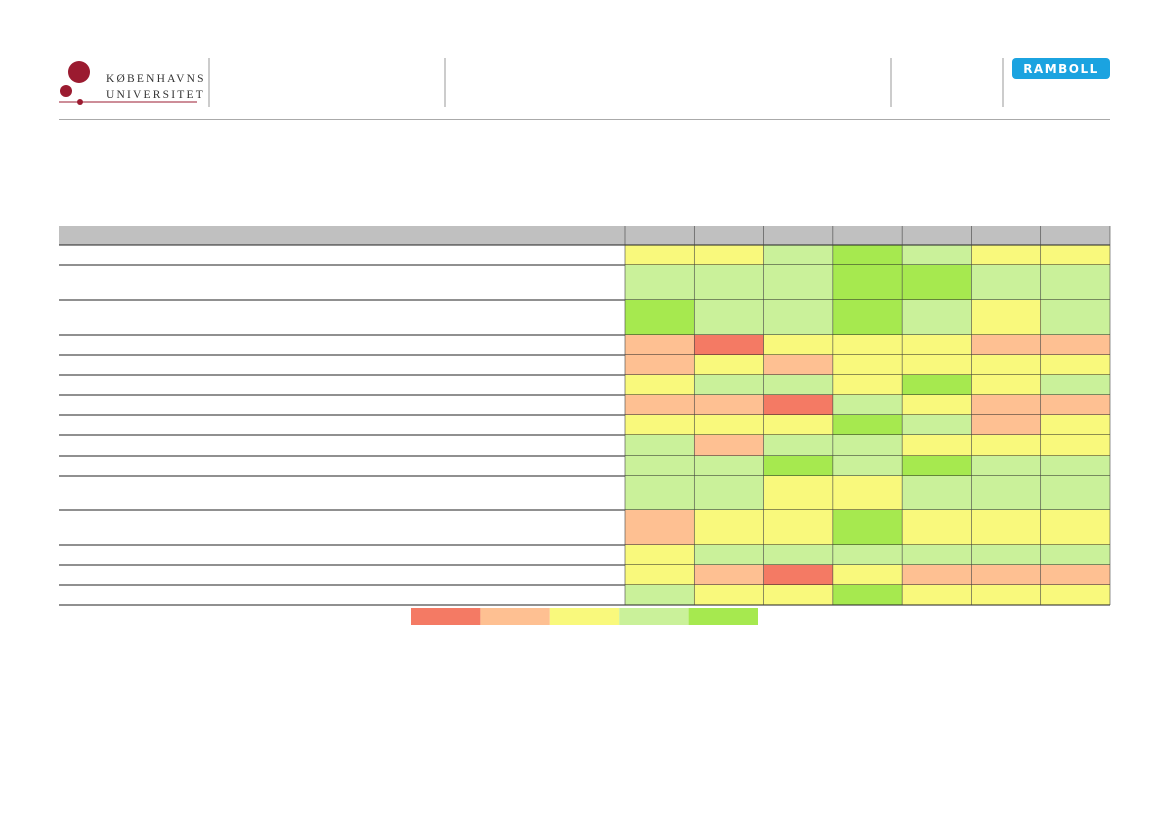  Describe the element at coordinates (156, 79) in the screenshot. I see `university-name: KØBENHAVNS` at that location.